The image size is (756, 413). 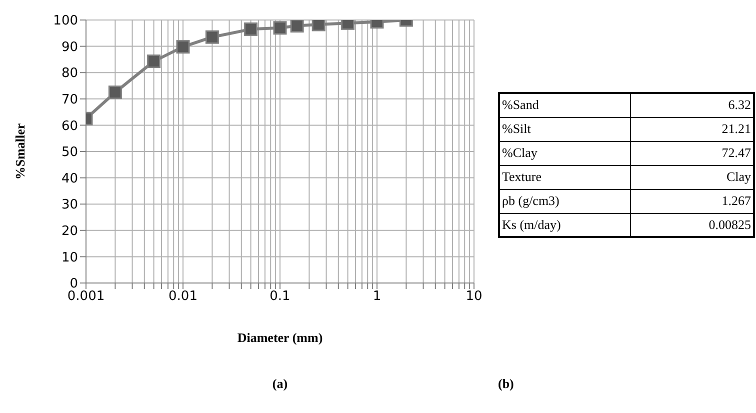 What do you see at coordinates (69, 232) in the screenshot?
I see `y-tick-label: 20` at bounding box center [69, 232].